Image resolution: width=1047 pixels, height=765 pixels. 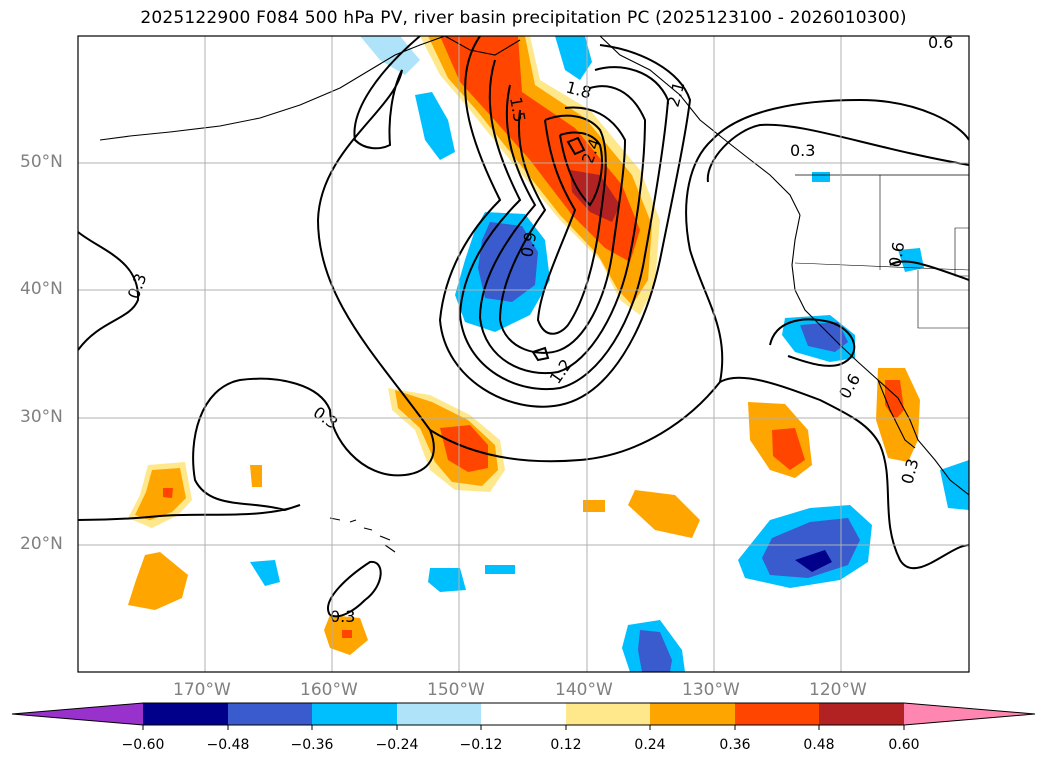 What do you see at coordinates (312, 745) in the screenshot?
I see `colorbar-tick-label: −0.36` at bounding box center [312, 745].